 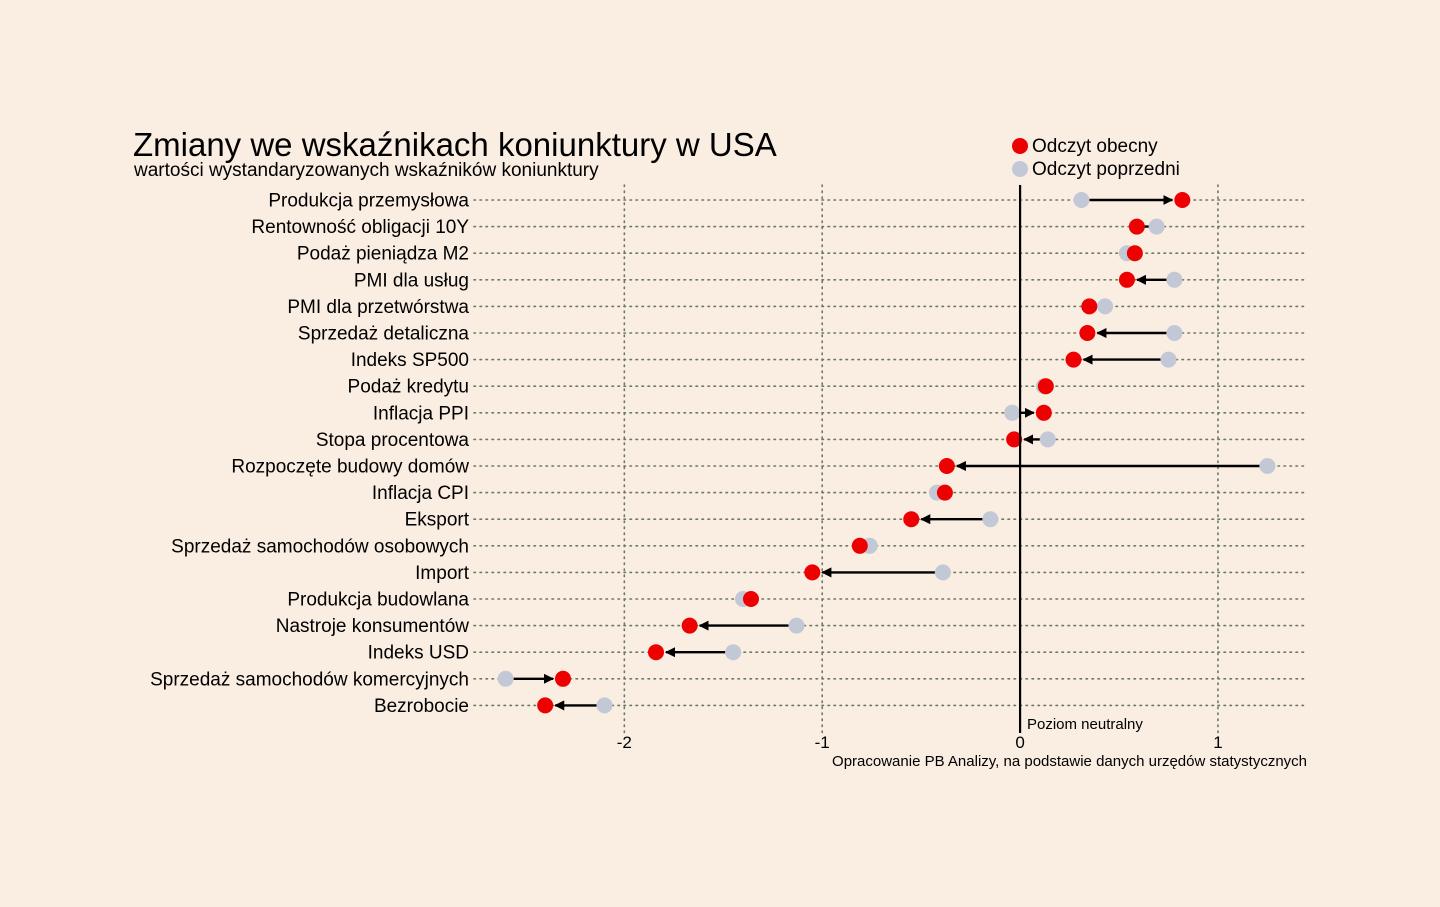 What do you see at coordinates (418, 653) in the screenshot?
I see `category-label: Indeks USD` at bounding box center [418, 653].